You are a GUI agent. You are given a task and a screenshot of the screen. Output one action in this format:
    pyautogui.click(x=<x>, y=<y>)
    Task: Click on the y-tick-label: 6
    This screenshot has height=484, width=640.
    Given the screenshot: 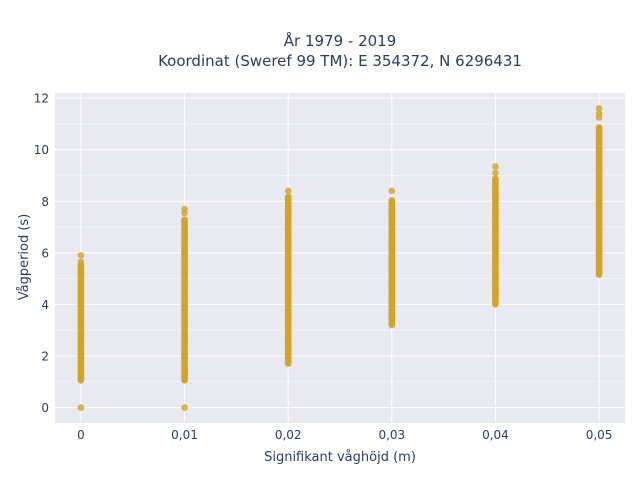 What is the action you would take?
    pyautogui.click(x=45, y=253)
    